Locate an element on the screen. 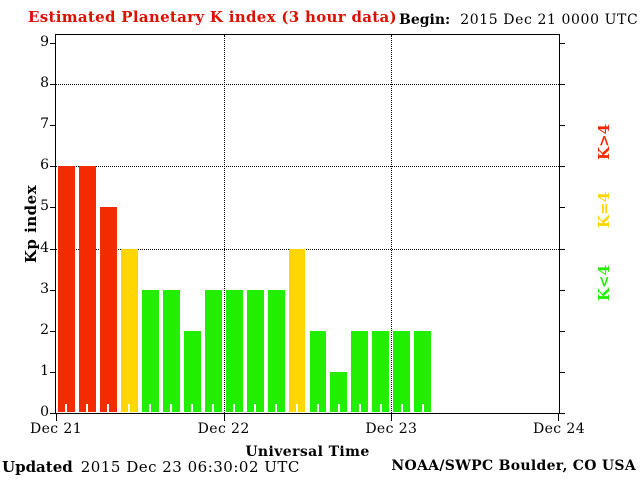 The width and height of the screenshot is (640, 480). x-axis-title: Universal Time is located at coordinates (307, 452).